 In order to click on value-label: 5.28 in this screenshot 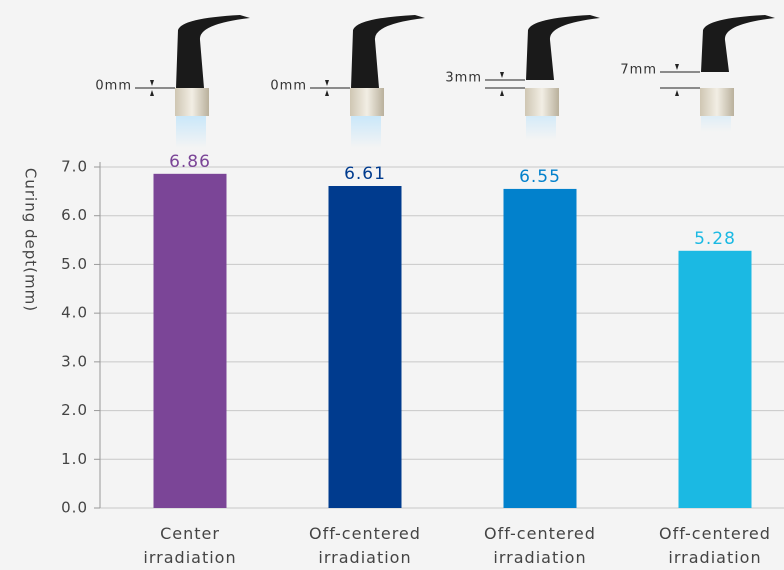, I will do `click(715, 239)`.